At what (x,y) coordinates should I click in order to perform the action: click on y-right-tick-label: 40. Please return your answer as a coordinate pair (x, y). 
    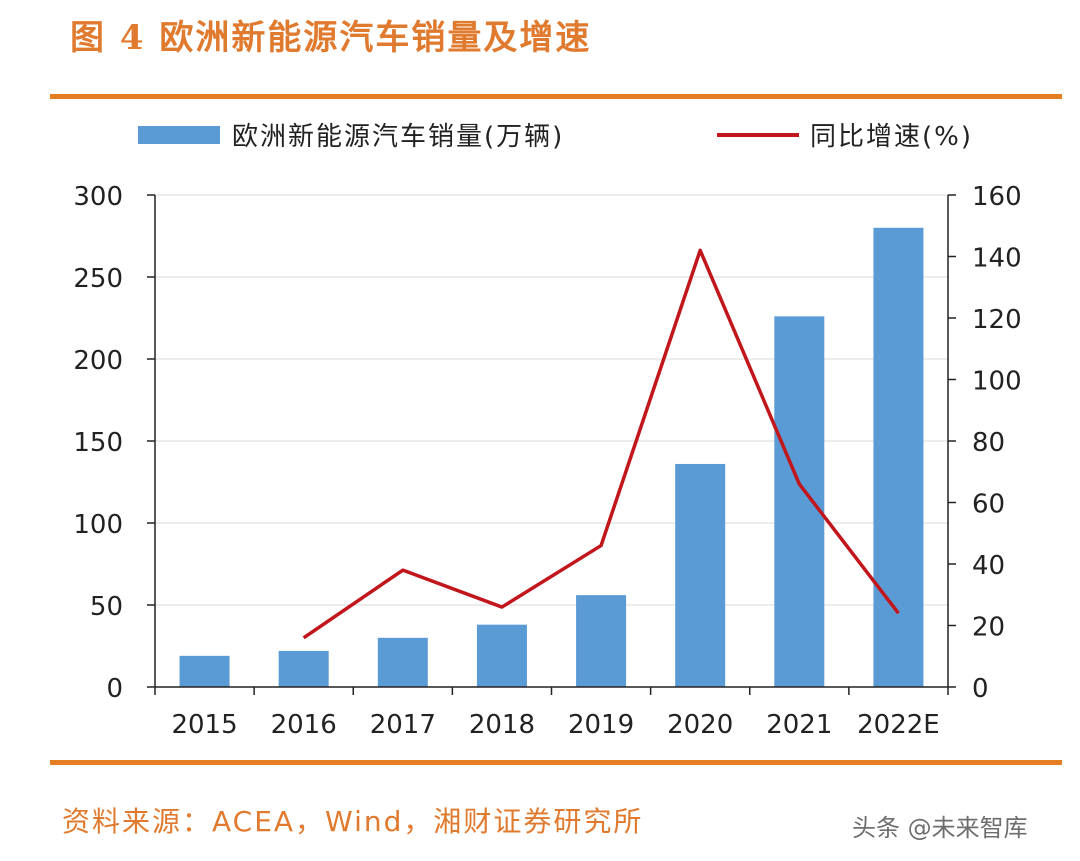
    Looking at the image, I should click on (988, 566).